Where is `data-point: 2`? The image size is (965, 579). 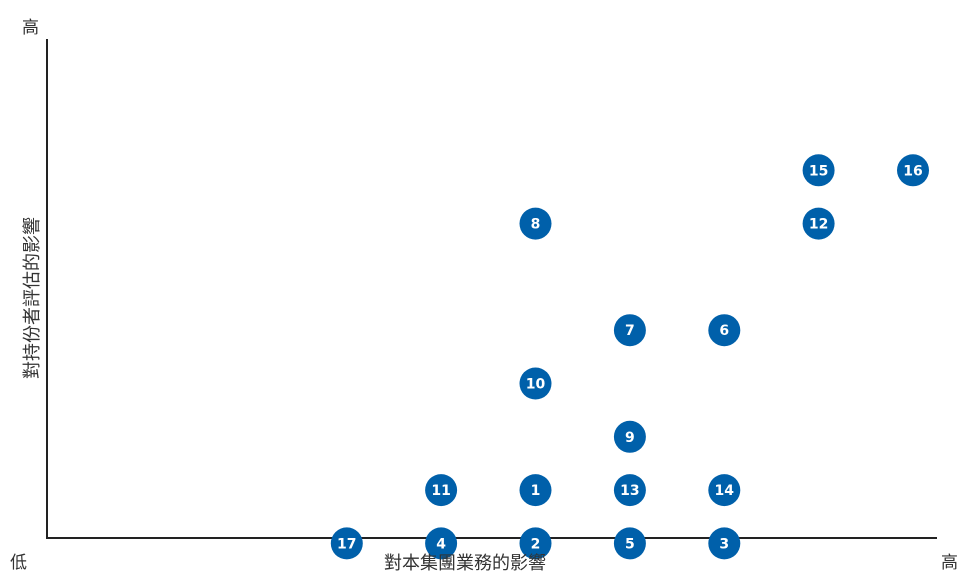 data-point: 2 is located at coordinates (535, 543).